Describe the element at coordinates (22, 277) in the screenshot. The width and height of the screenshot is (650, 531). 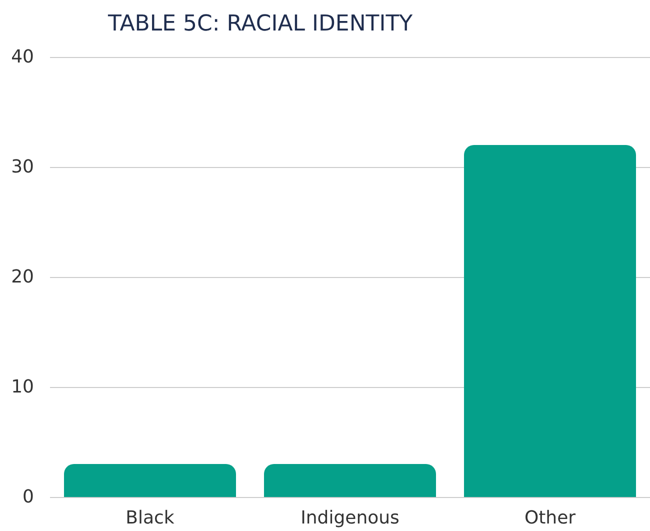
I see `y-tick-label: 20` at that location.